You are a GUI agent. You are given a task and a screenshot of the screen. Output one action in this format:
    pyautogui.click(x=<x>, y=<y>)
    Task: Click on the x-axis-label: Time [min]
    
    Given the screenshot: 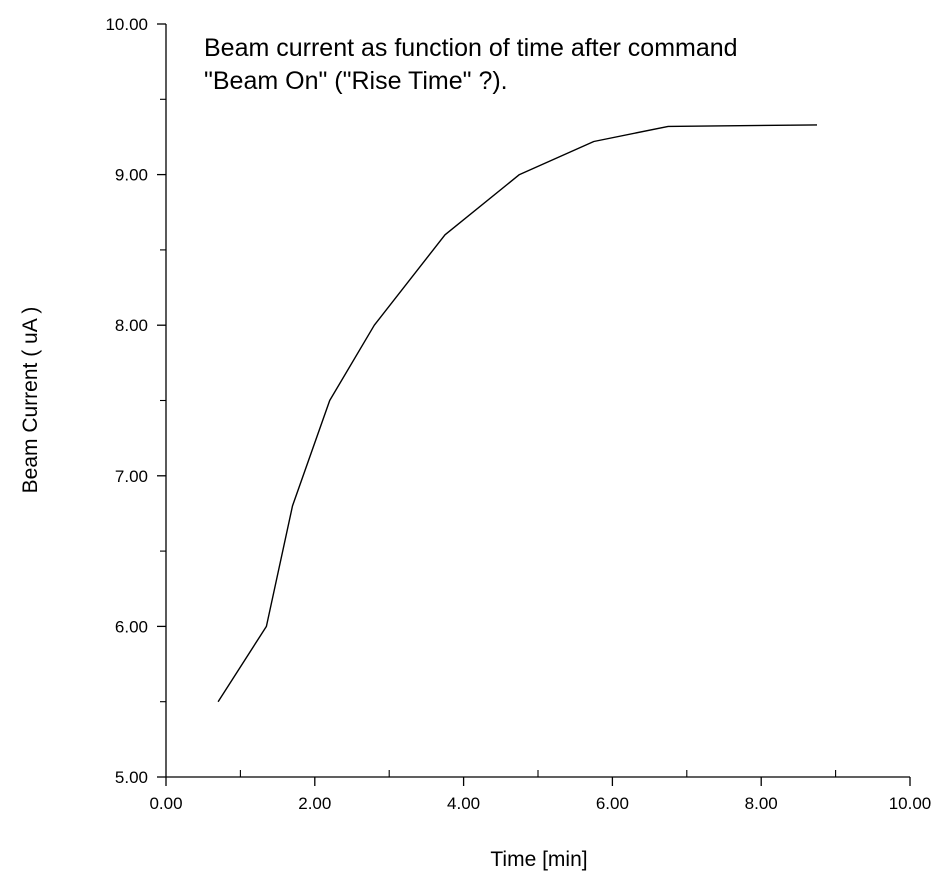 What is the action you would take?
    pyautogui.click(x=538, y=859)
    